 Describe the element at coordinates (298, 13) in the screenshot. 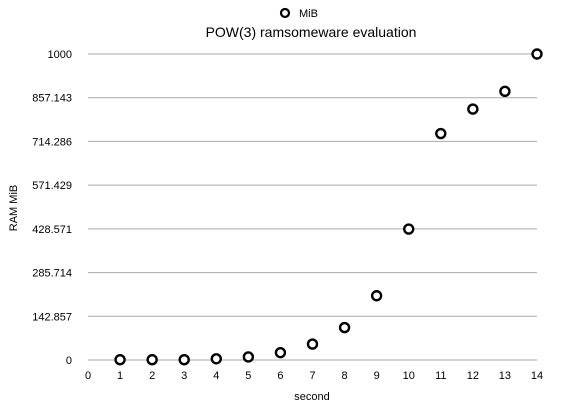

I see `legend: MiB` at that location.